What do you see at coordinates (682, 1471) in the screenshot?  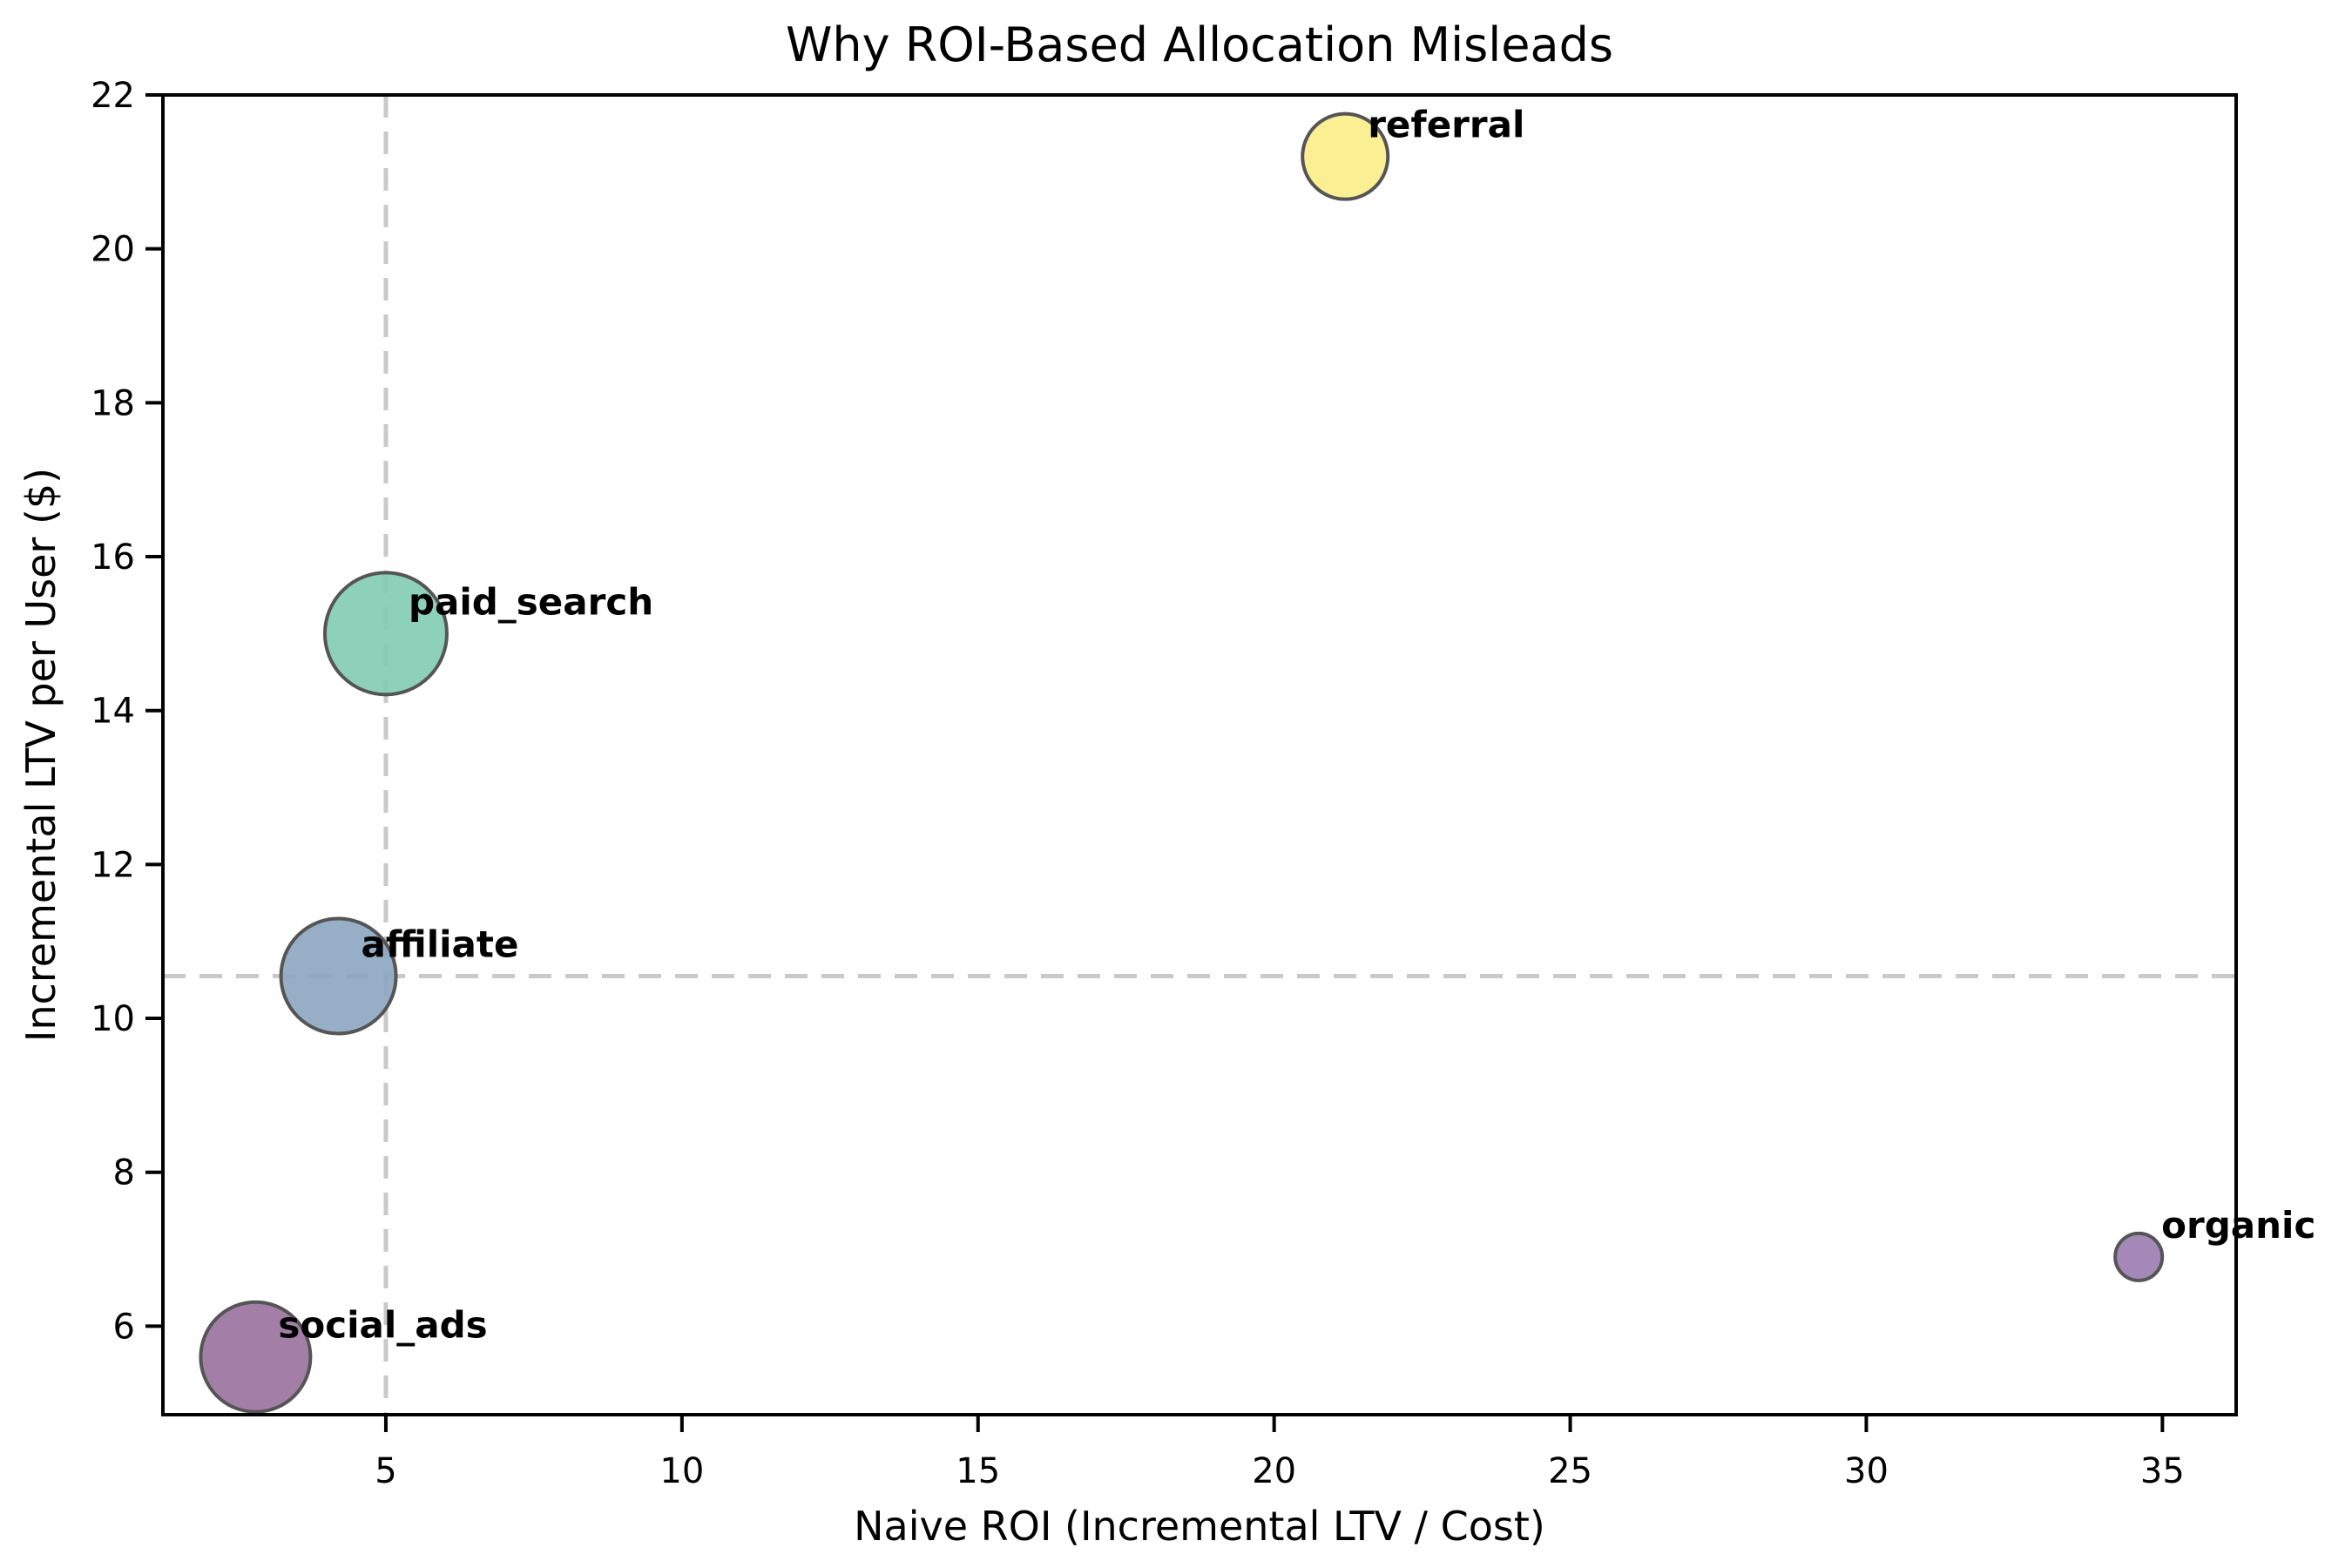 I see `x-tick-label: 10` at bounding box center [682, 1471].